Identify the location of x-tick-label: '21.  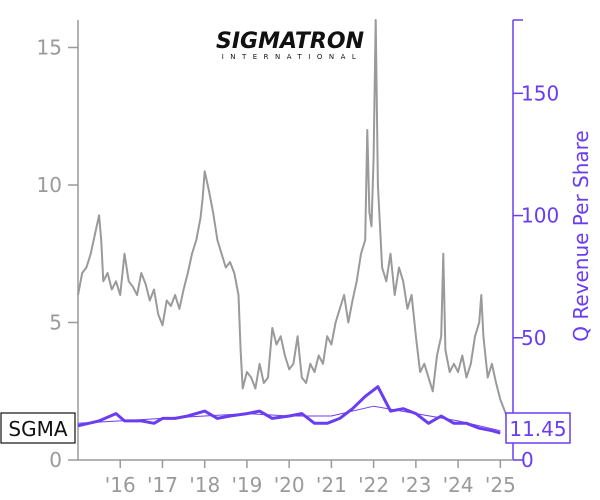
(331, 485).